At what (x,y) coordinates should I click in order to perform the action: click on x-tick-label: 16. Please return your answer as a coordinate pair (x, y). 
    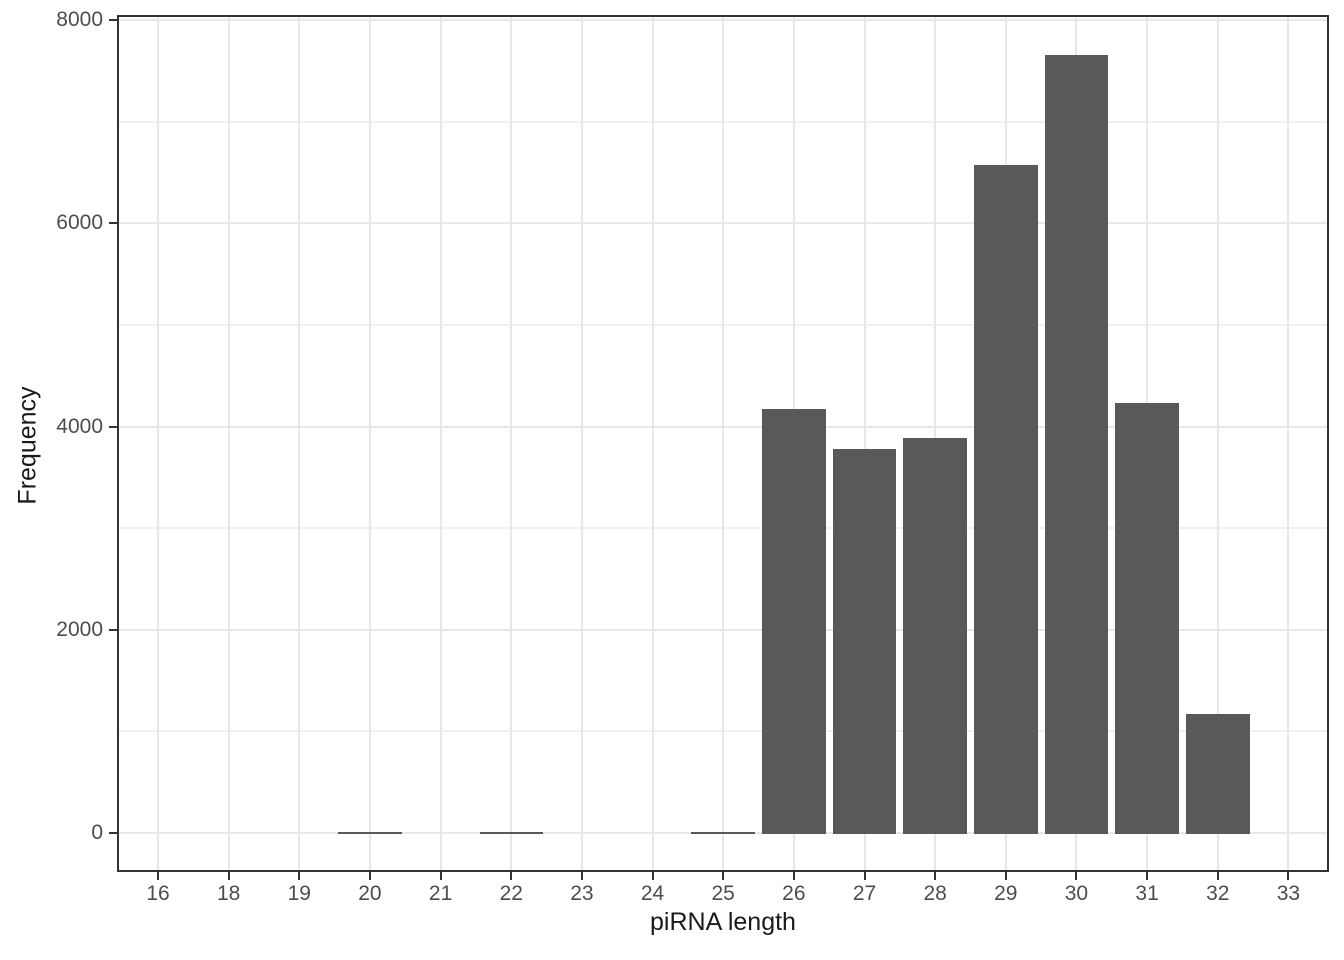
    Looking at the image, I should click on (158, 893).